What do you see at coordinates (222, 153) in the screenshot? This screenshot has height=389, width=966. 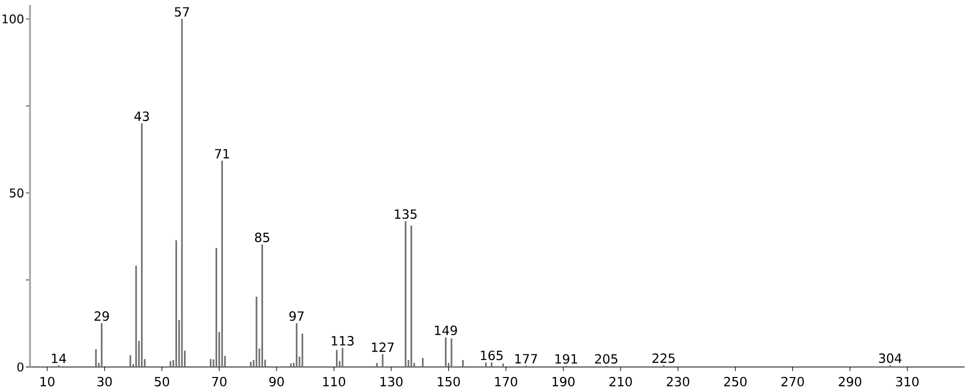 I see `annotation: 71` at bounding box center [222, 153].